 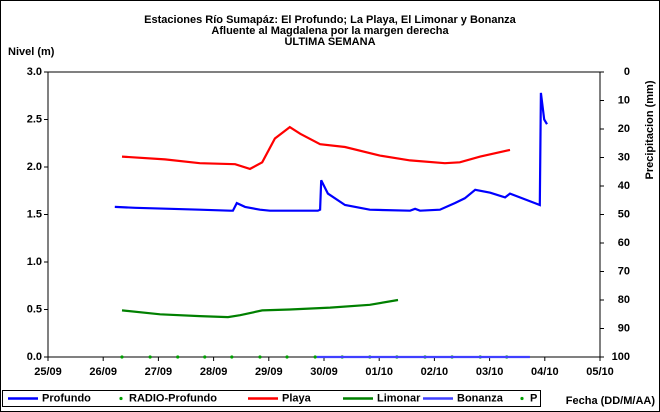 What do you see at coordinates (34, 262) in the screenshot?
I see `y-tick-label: 1.0` at bounding box center [34, 262].